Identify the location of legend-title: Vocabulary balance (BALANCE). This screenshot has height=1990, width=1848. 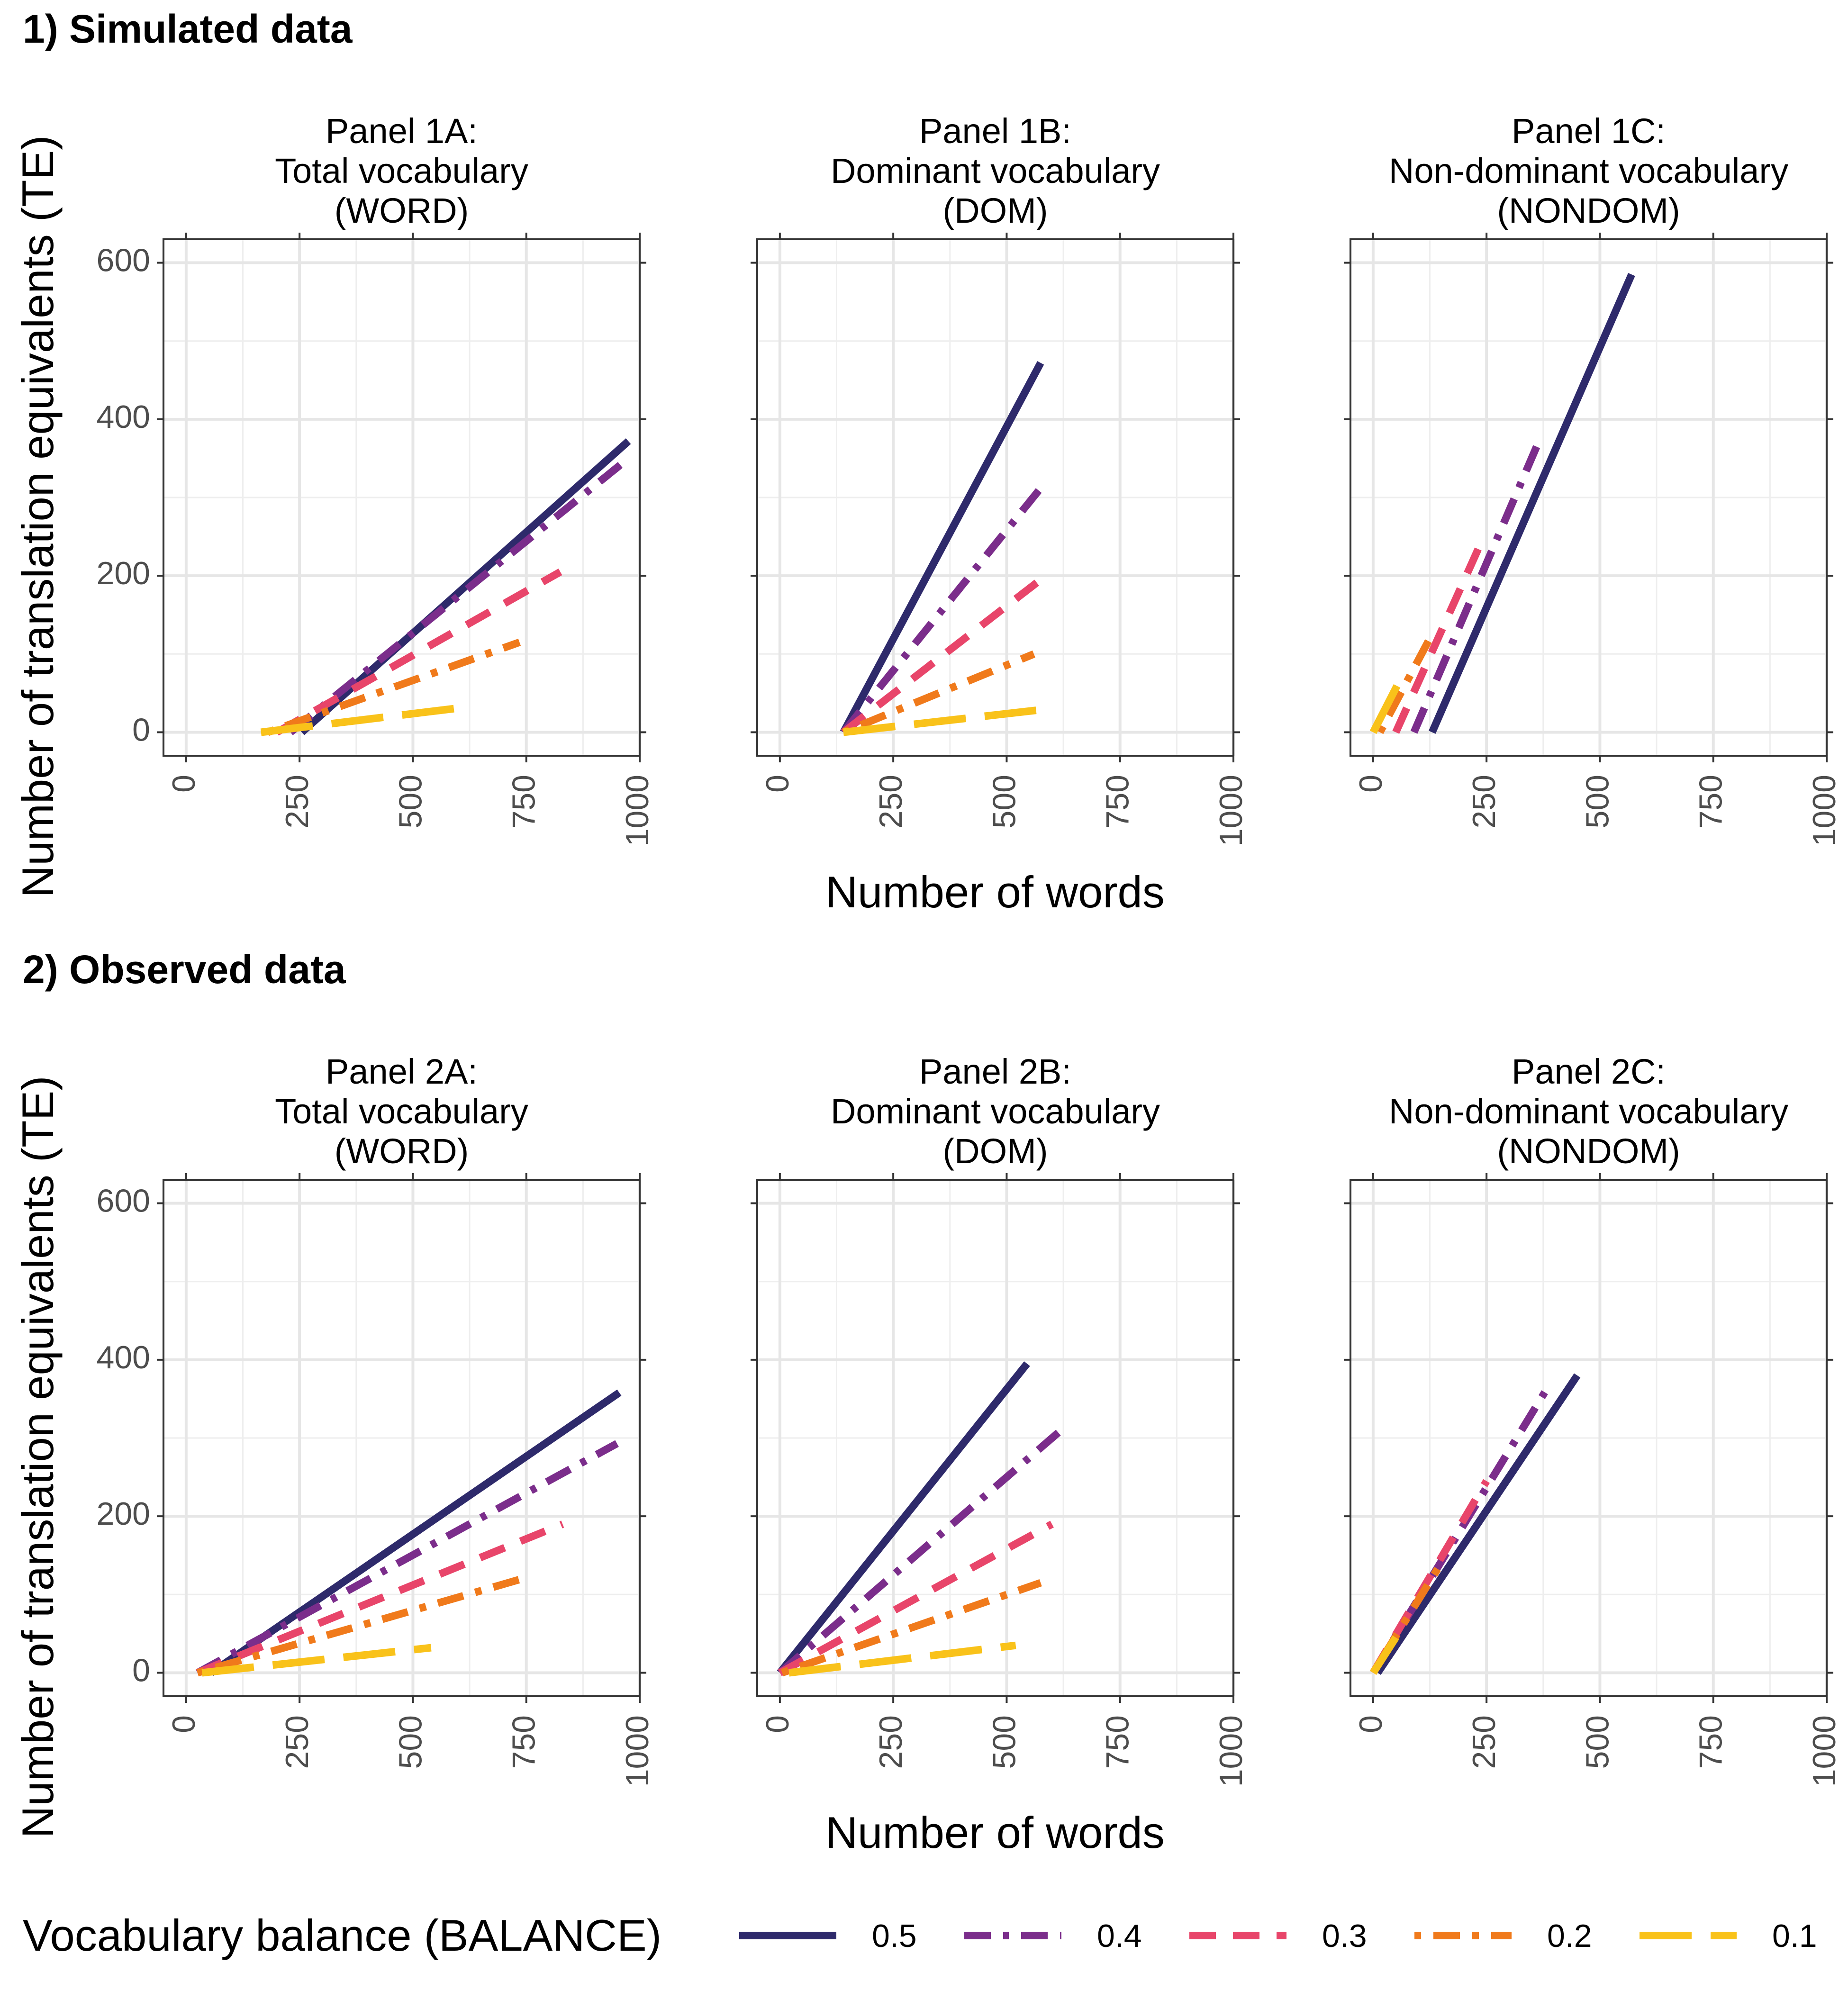
(342, 1935).